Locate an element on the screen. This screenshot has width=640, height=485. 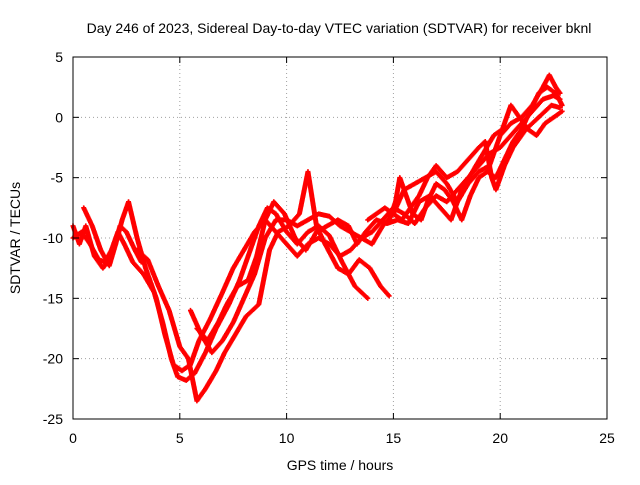
x-tick-label: 0 is located at coordinates (73, 438).